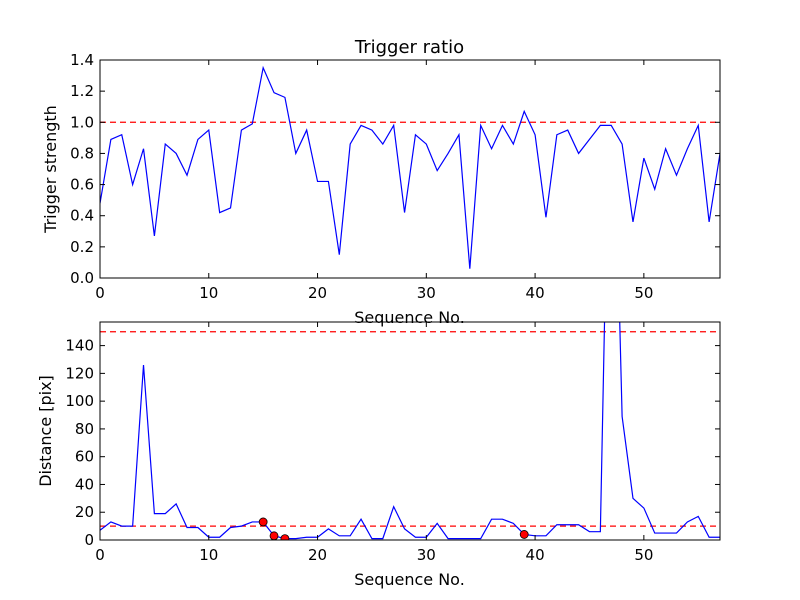  What do you see at coordinates (82, 216) in the screenshot?
I see `trigger-y-tick-label: 0.4` at bounding box center [82, 216].